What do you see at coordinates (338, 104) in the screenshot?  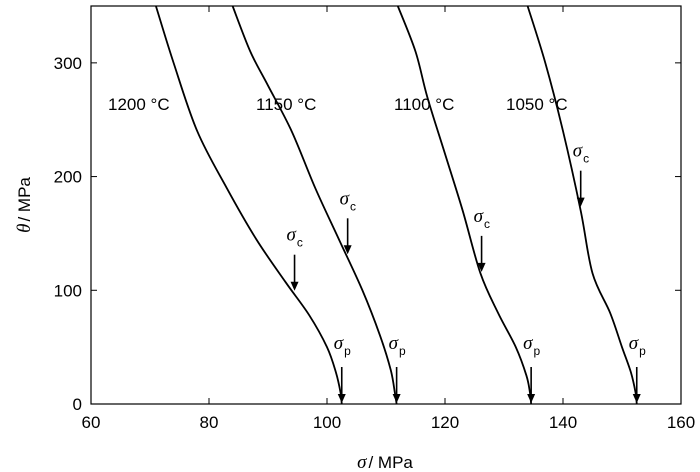 I see `curve-labels: 1200 °C 1150 °C 1100 °C 1050 °C` at bounding box center [338, 104].